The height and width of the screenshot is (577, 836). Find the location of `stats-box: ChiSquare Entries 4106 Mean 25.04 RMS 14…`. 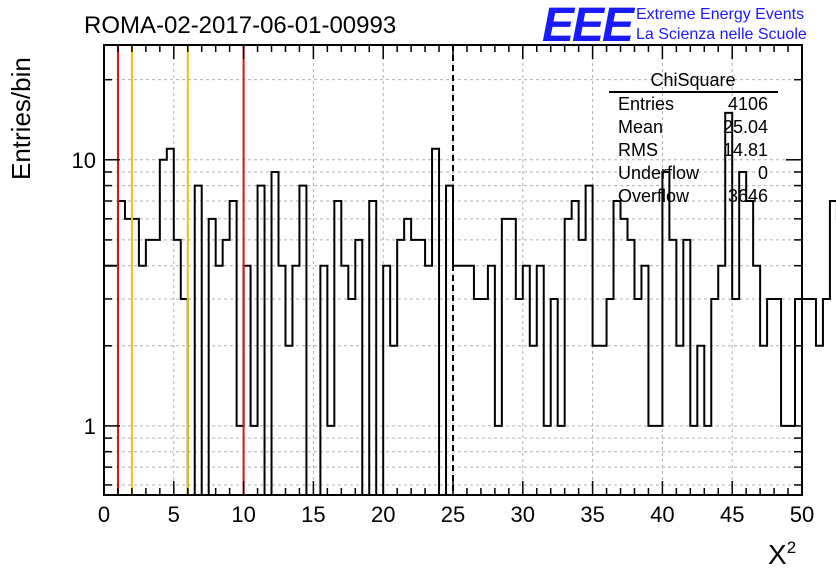

stats-box: ChiSquare Entries 4106 Mean 25.04 RMS 14… is located at coordinates (693, 138).